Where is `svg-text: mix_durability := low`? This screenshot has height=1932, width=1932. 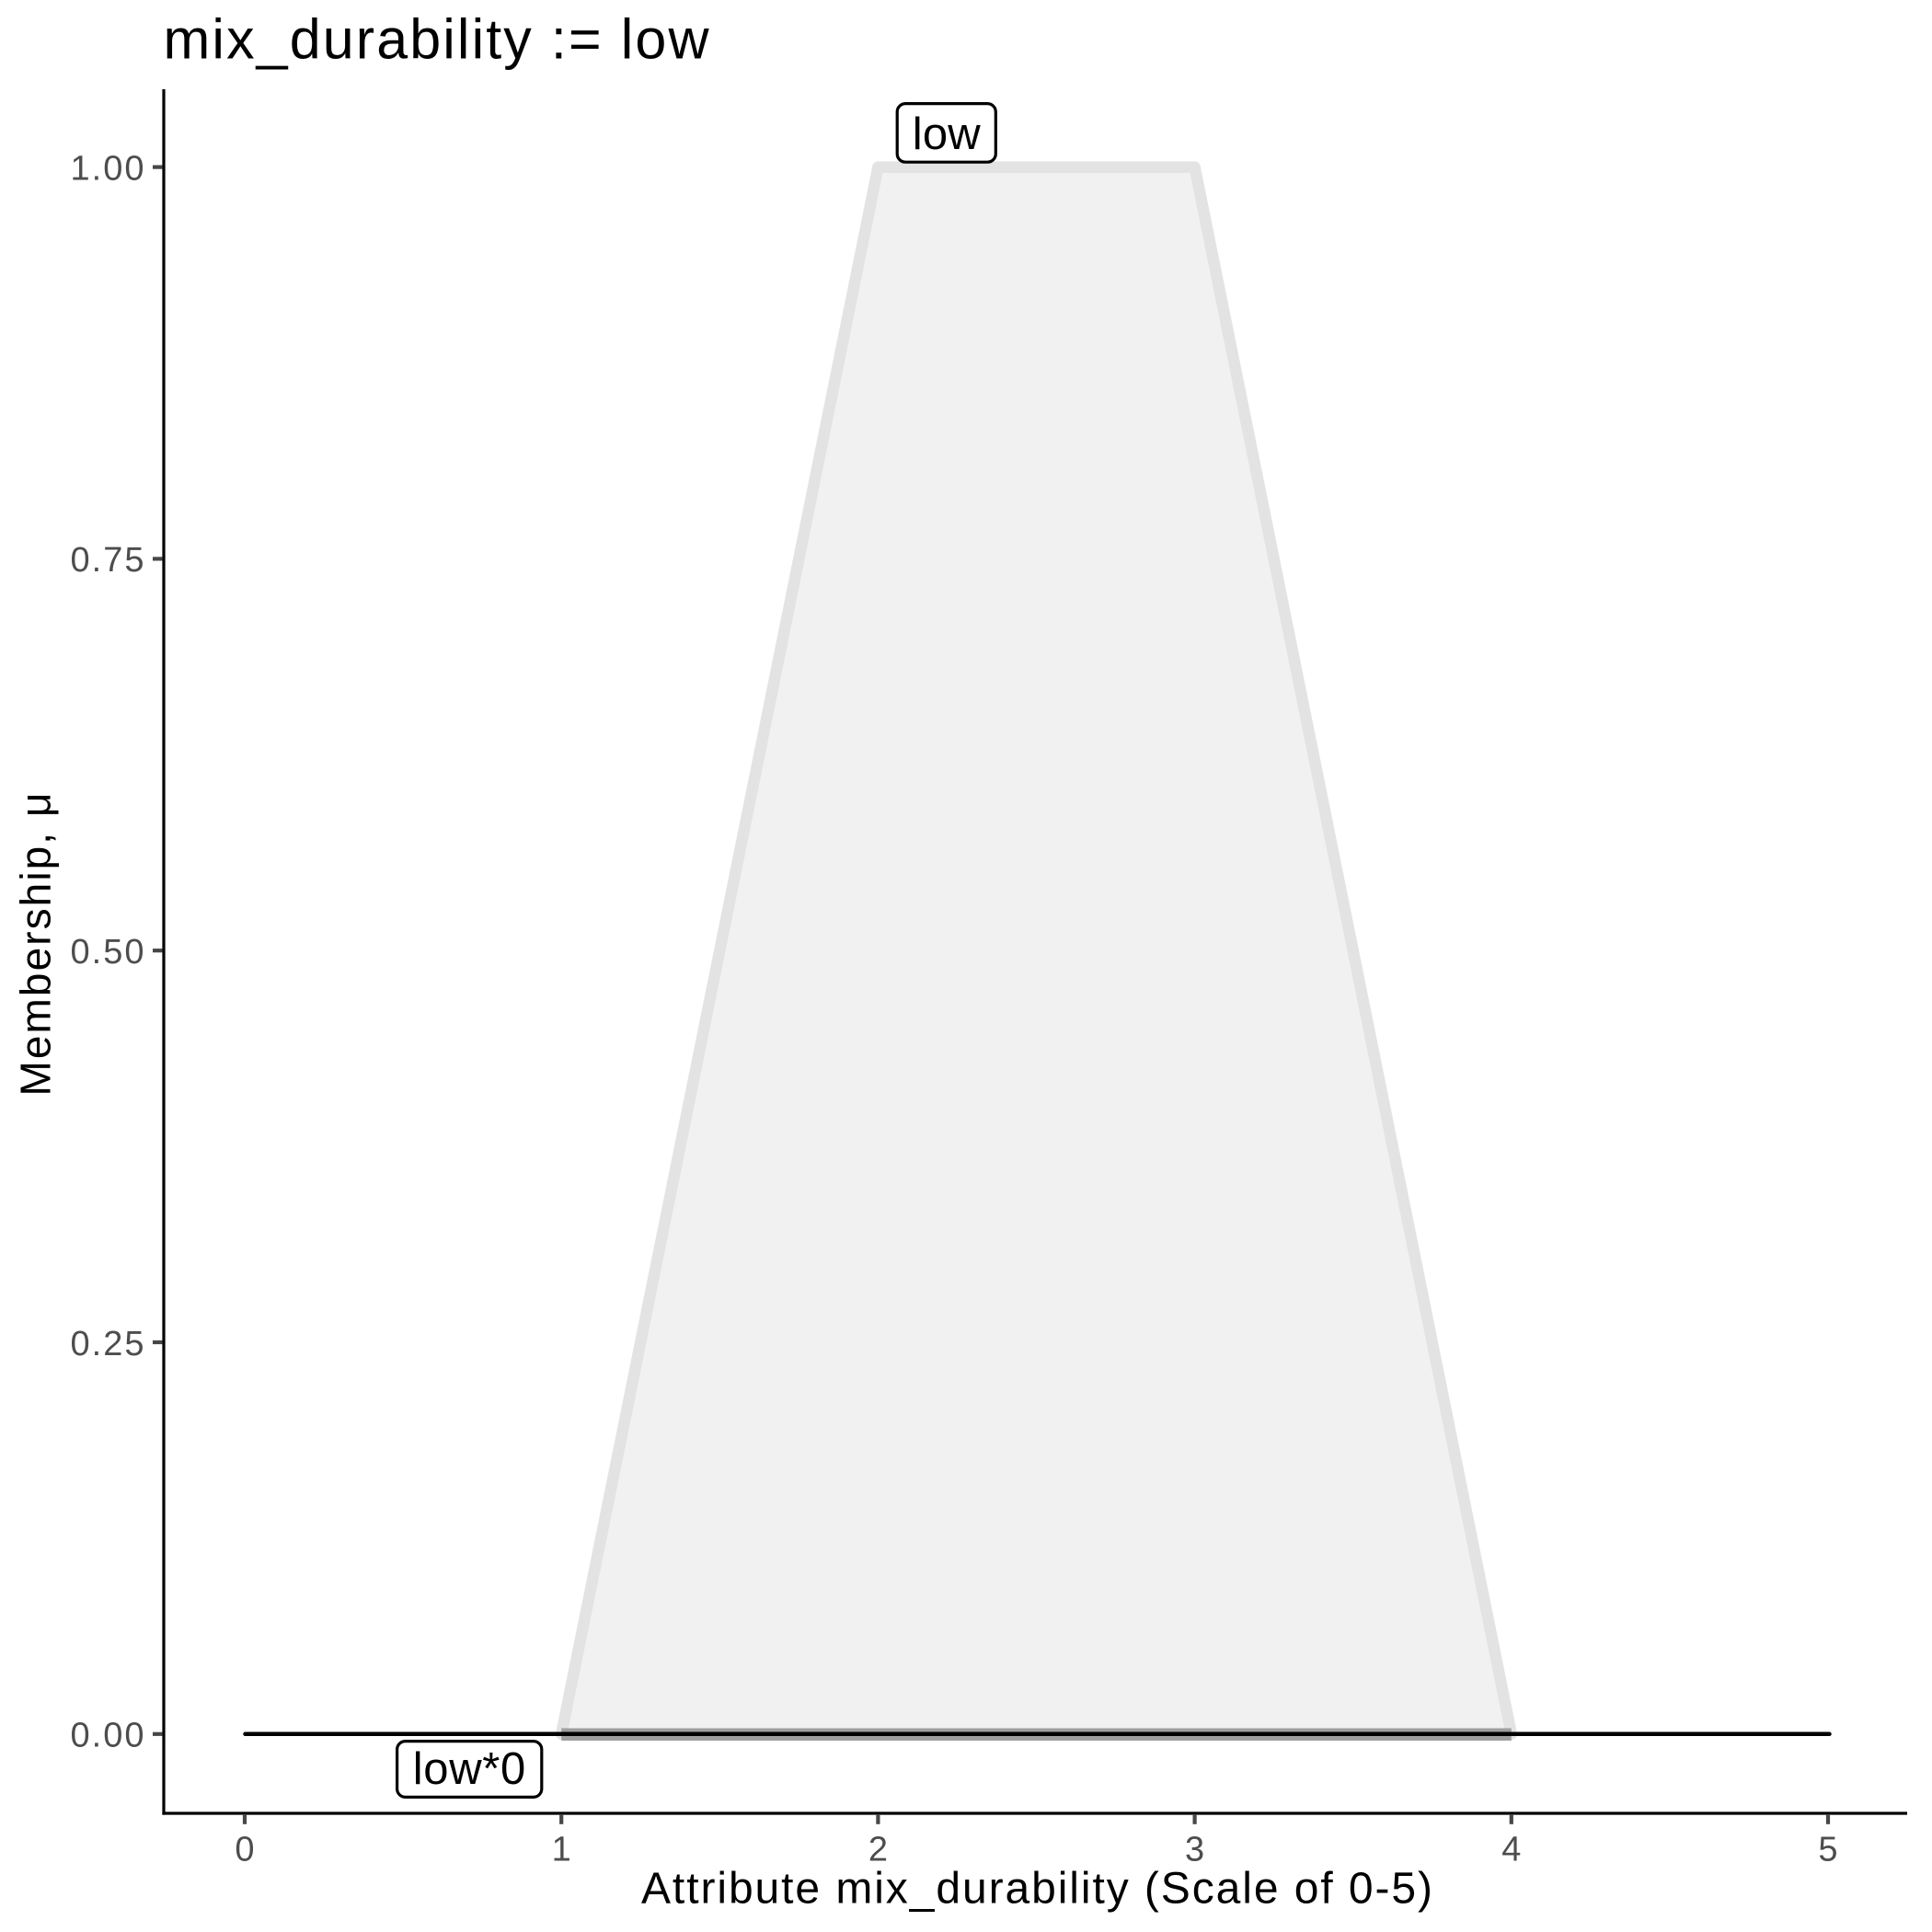 svg-text: mix_durability := low is located at coordinates (437, 39).